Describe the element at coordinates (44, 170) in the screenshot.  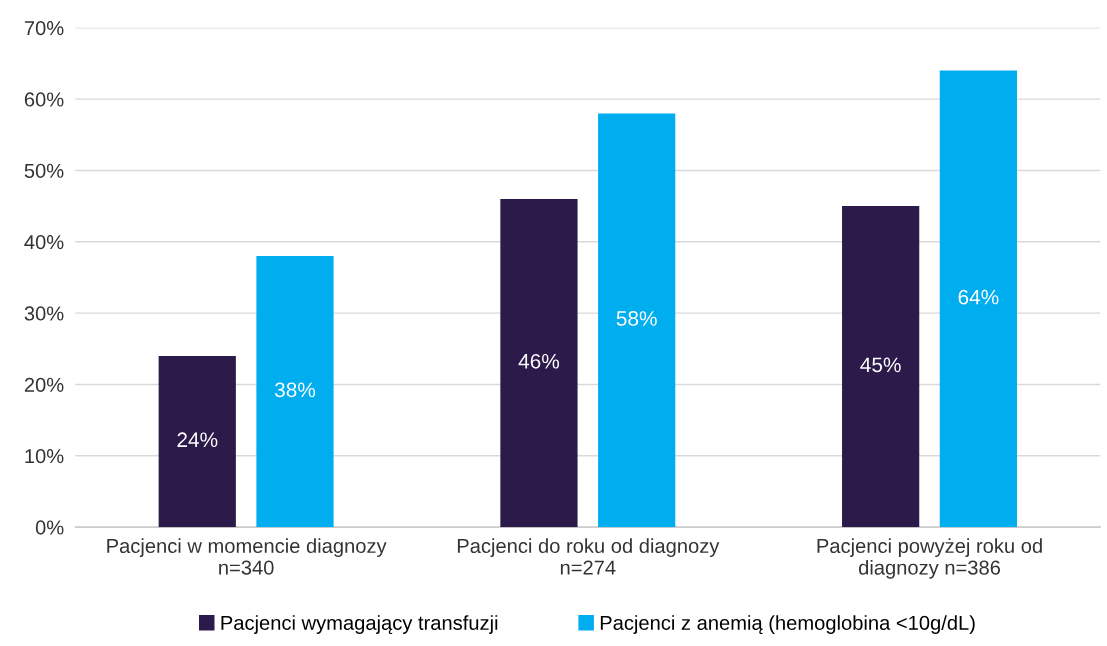
I see `y-tick-label: 50%` at that location.